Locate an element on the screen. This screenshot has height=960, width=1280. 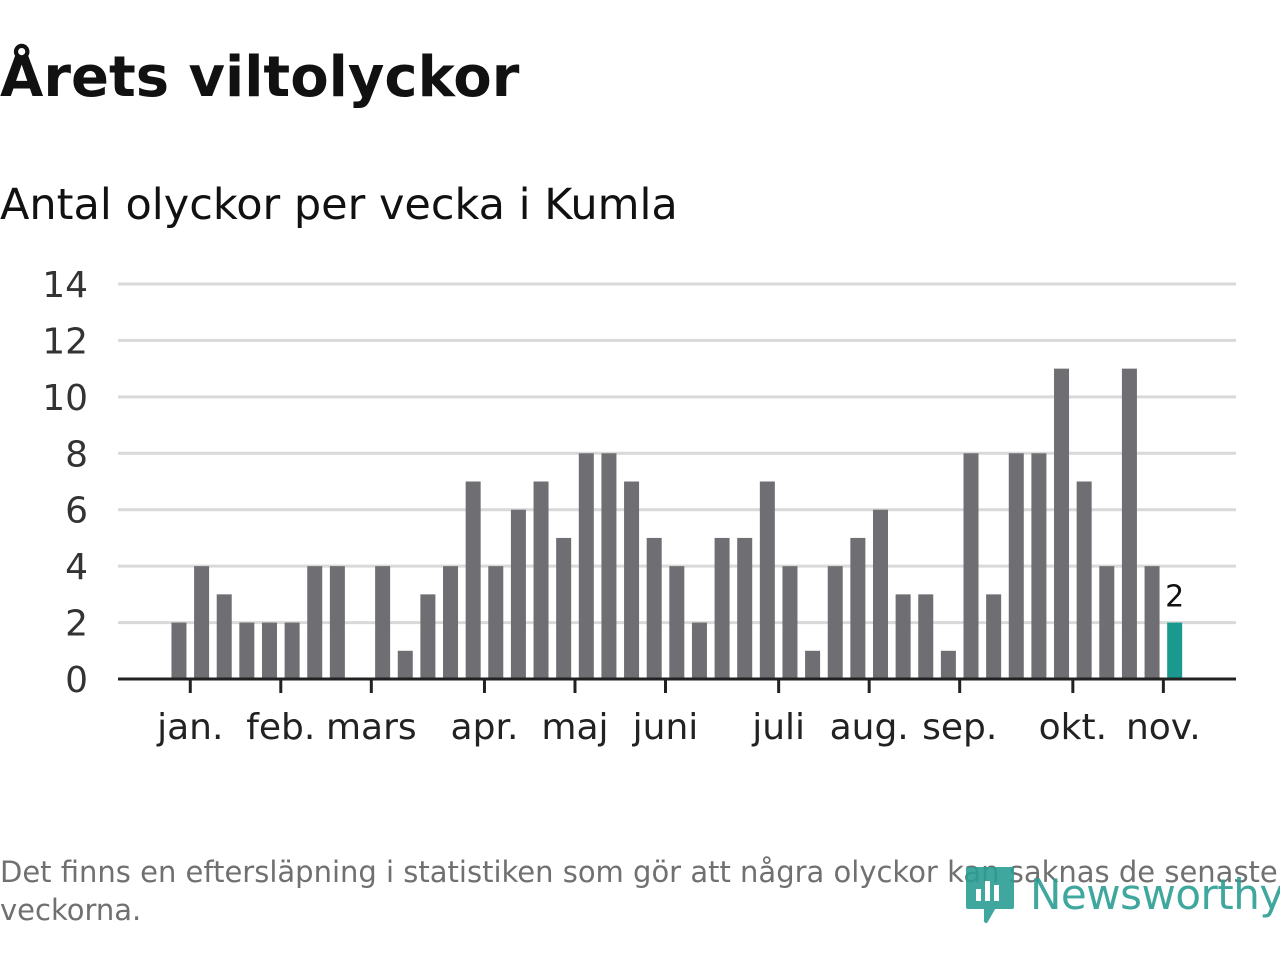
y-tick-label: 6 is located at coordinates (76, 511).